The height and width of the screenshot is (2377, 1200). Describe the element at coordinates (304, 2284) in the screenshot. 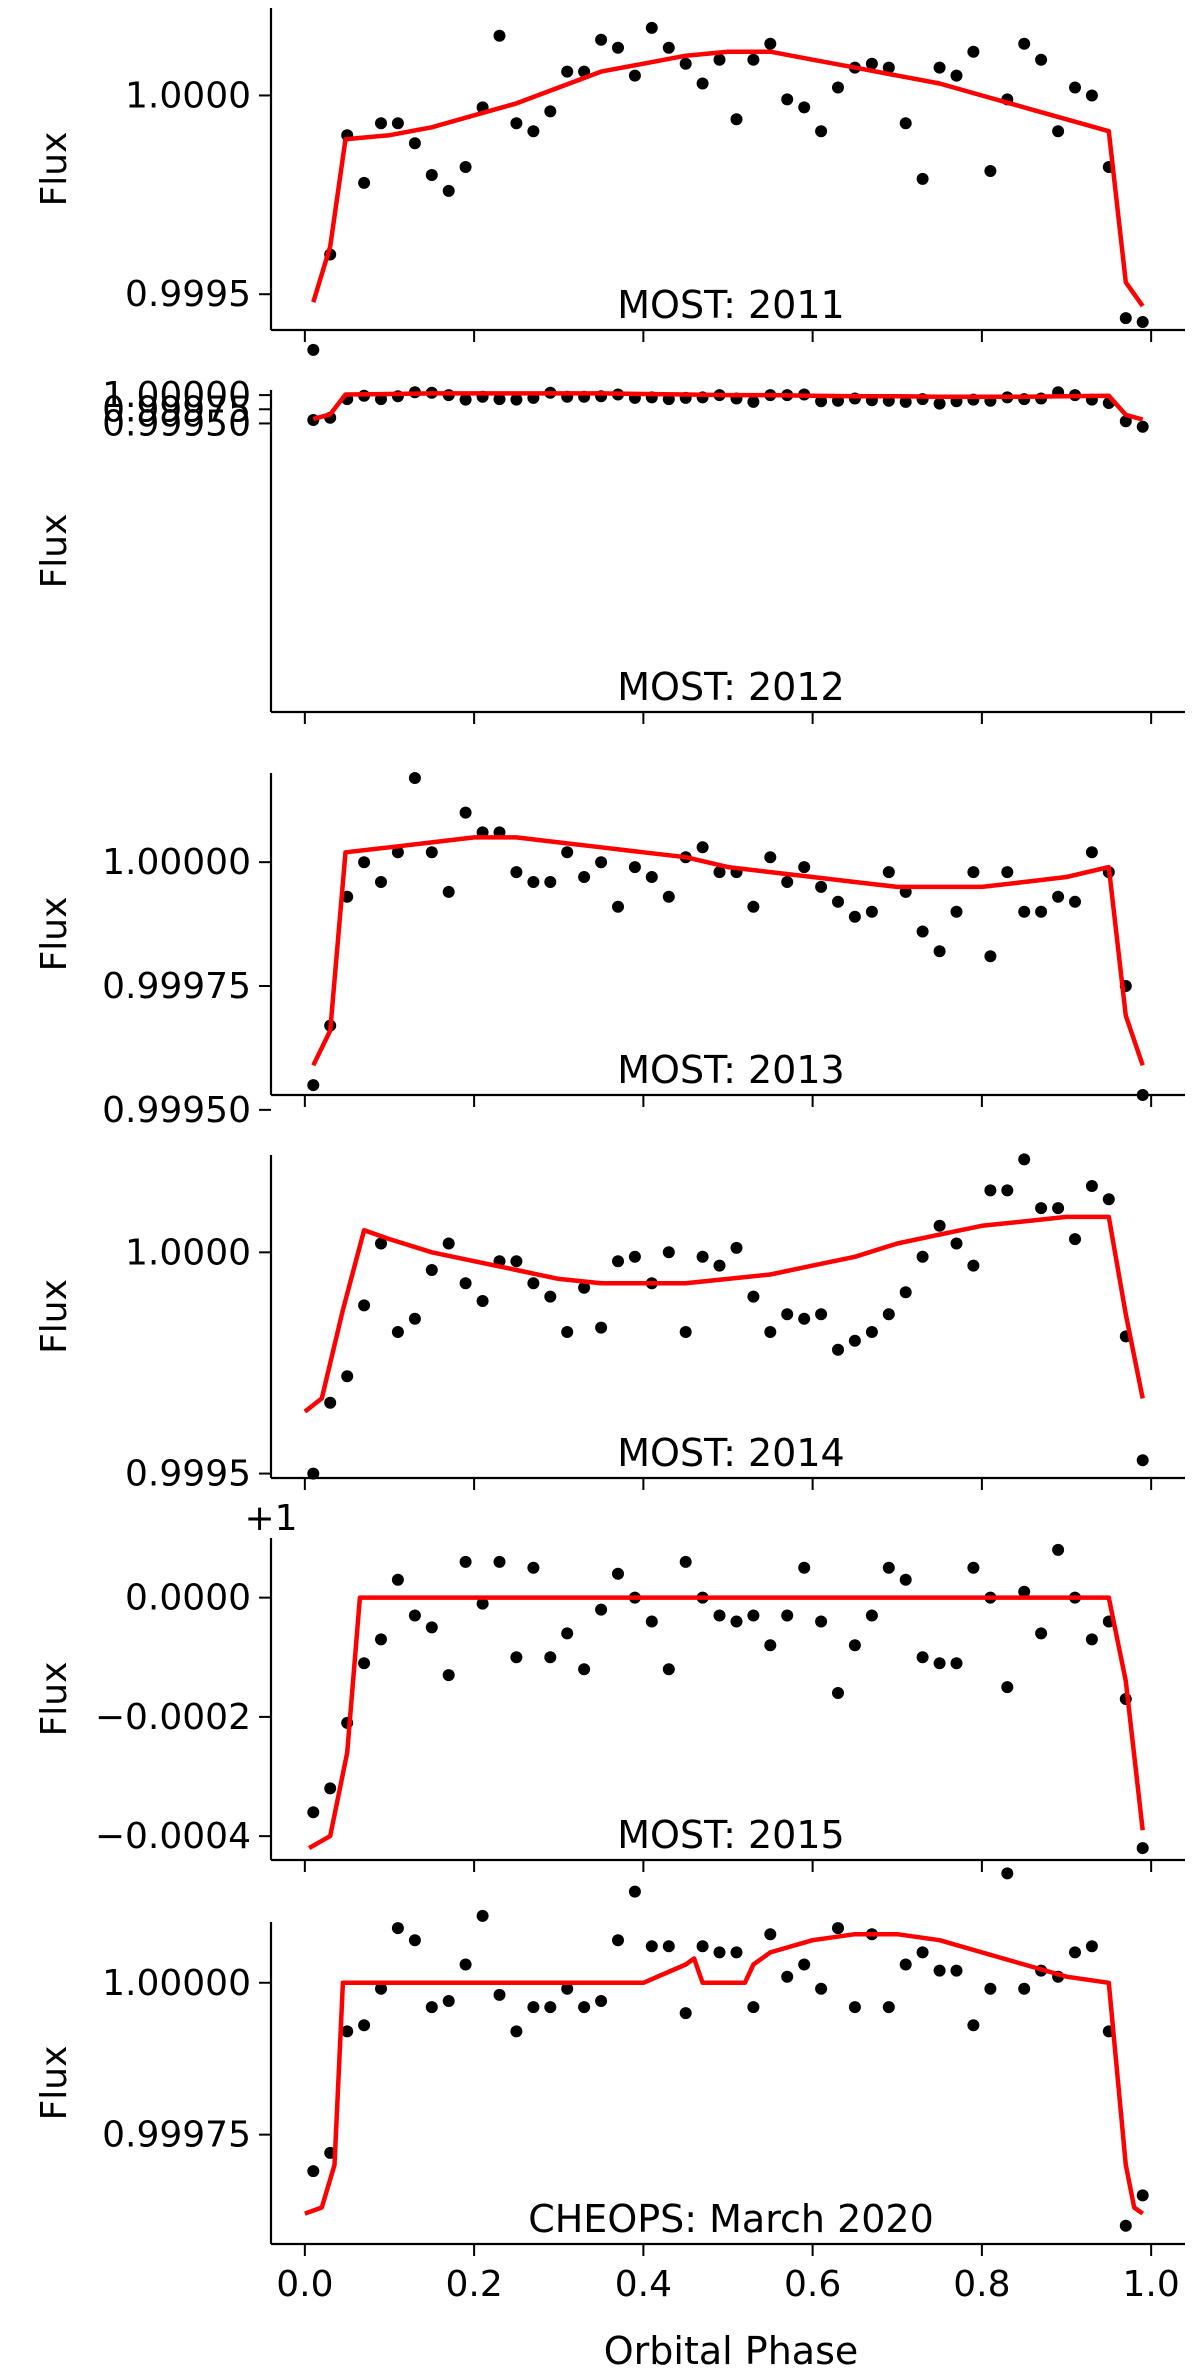

I see `x-tick-label: 0.0` at that location.